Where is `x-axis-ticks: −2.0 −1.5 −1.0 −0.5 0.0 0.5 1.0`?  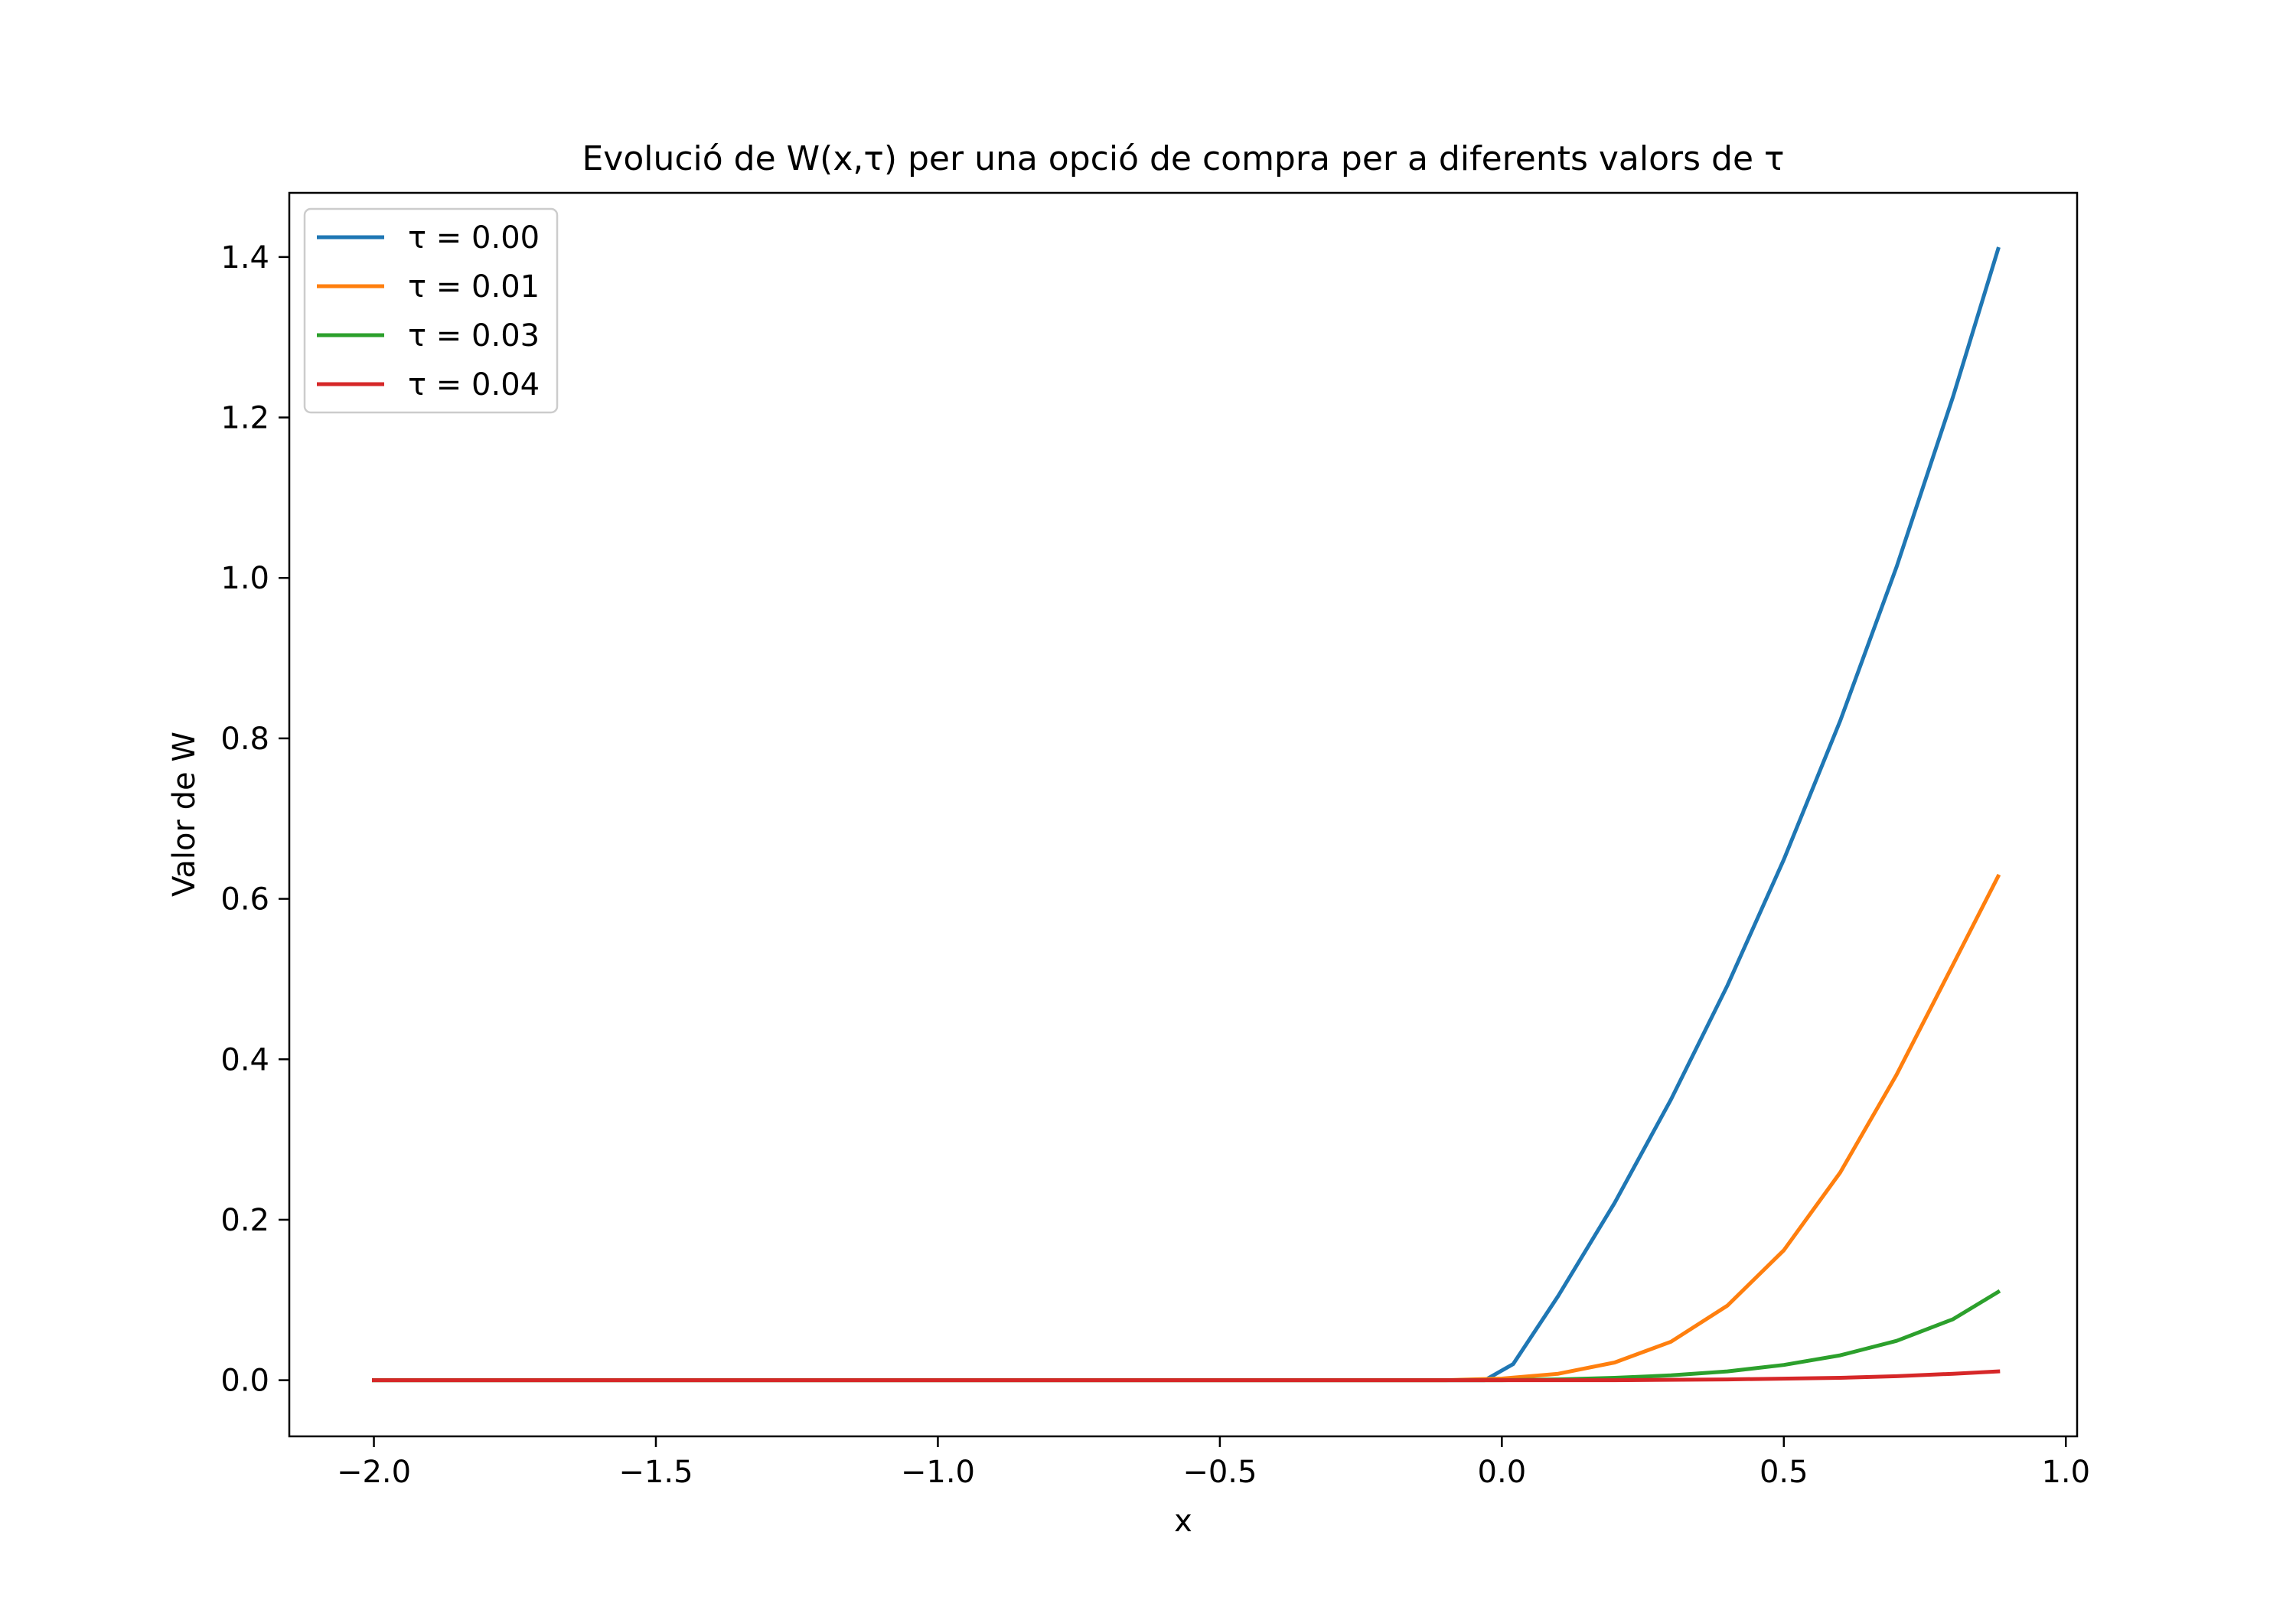 x-axis-ticks: −2.0 −1.5 −1.0 −0.5 0.0 0.5 1.0 is located at coordinates (1213, 1463).